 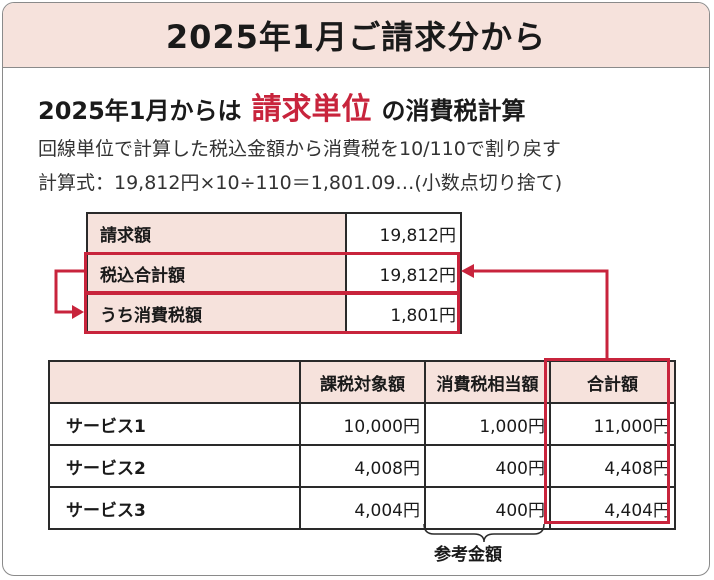 I want to click on table-row: サービス1 10,000円 1,000円 11,000円, so click(x=362, y=424).